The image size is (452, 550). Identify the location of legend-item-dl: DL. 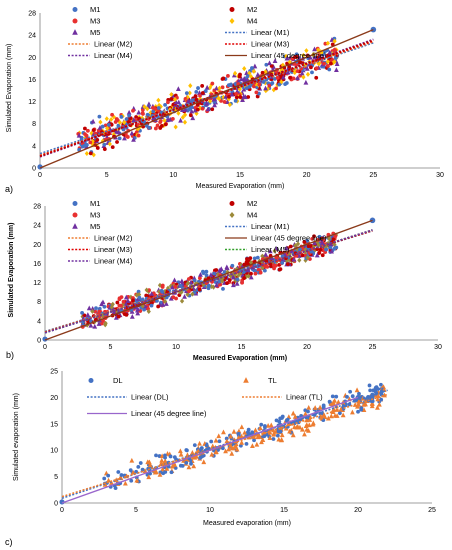
(105, 380).